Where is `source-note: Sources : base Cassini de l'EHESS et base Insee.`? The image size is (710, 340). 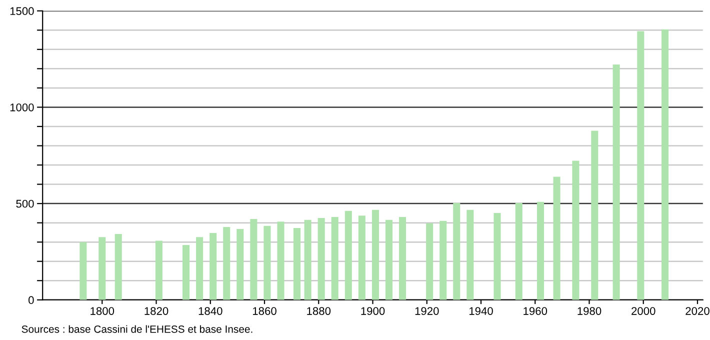 source-note: Sources : base Cassini de l'EHESS et base Insee. is located at coordinates (137, 329).